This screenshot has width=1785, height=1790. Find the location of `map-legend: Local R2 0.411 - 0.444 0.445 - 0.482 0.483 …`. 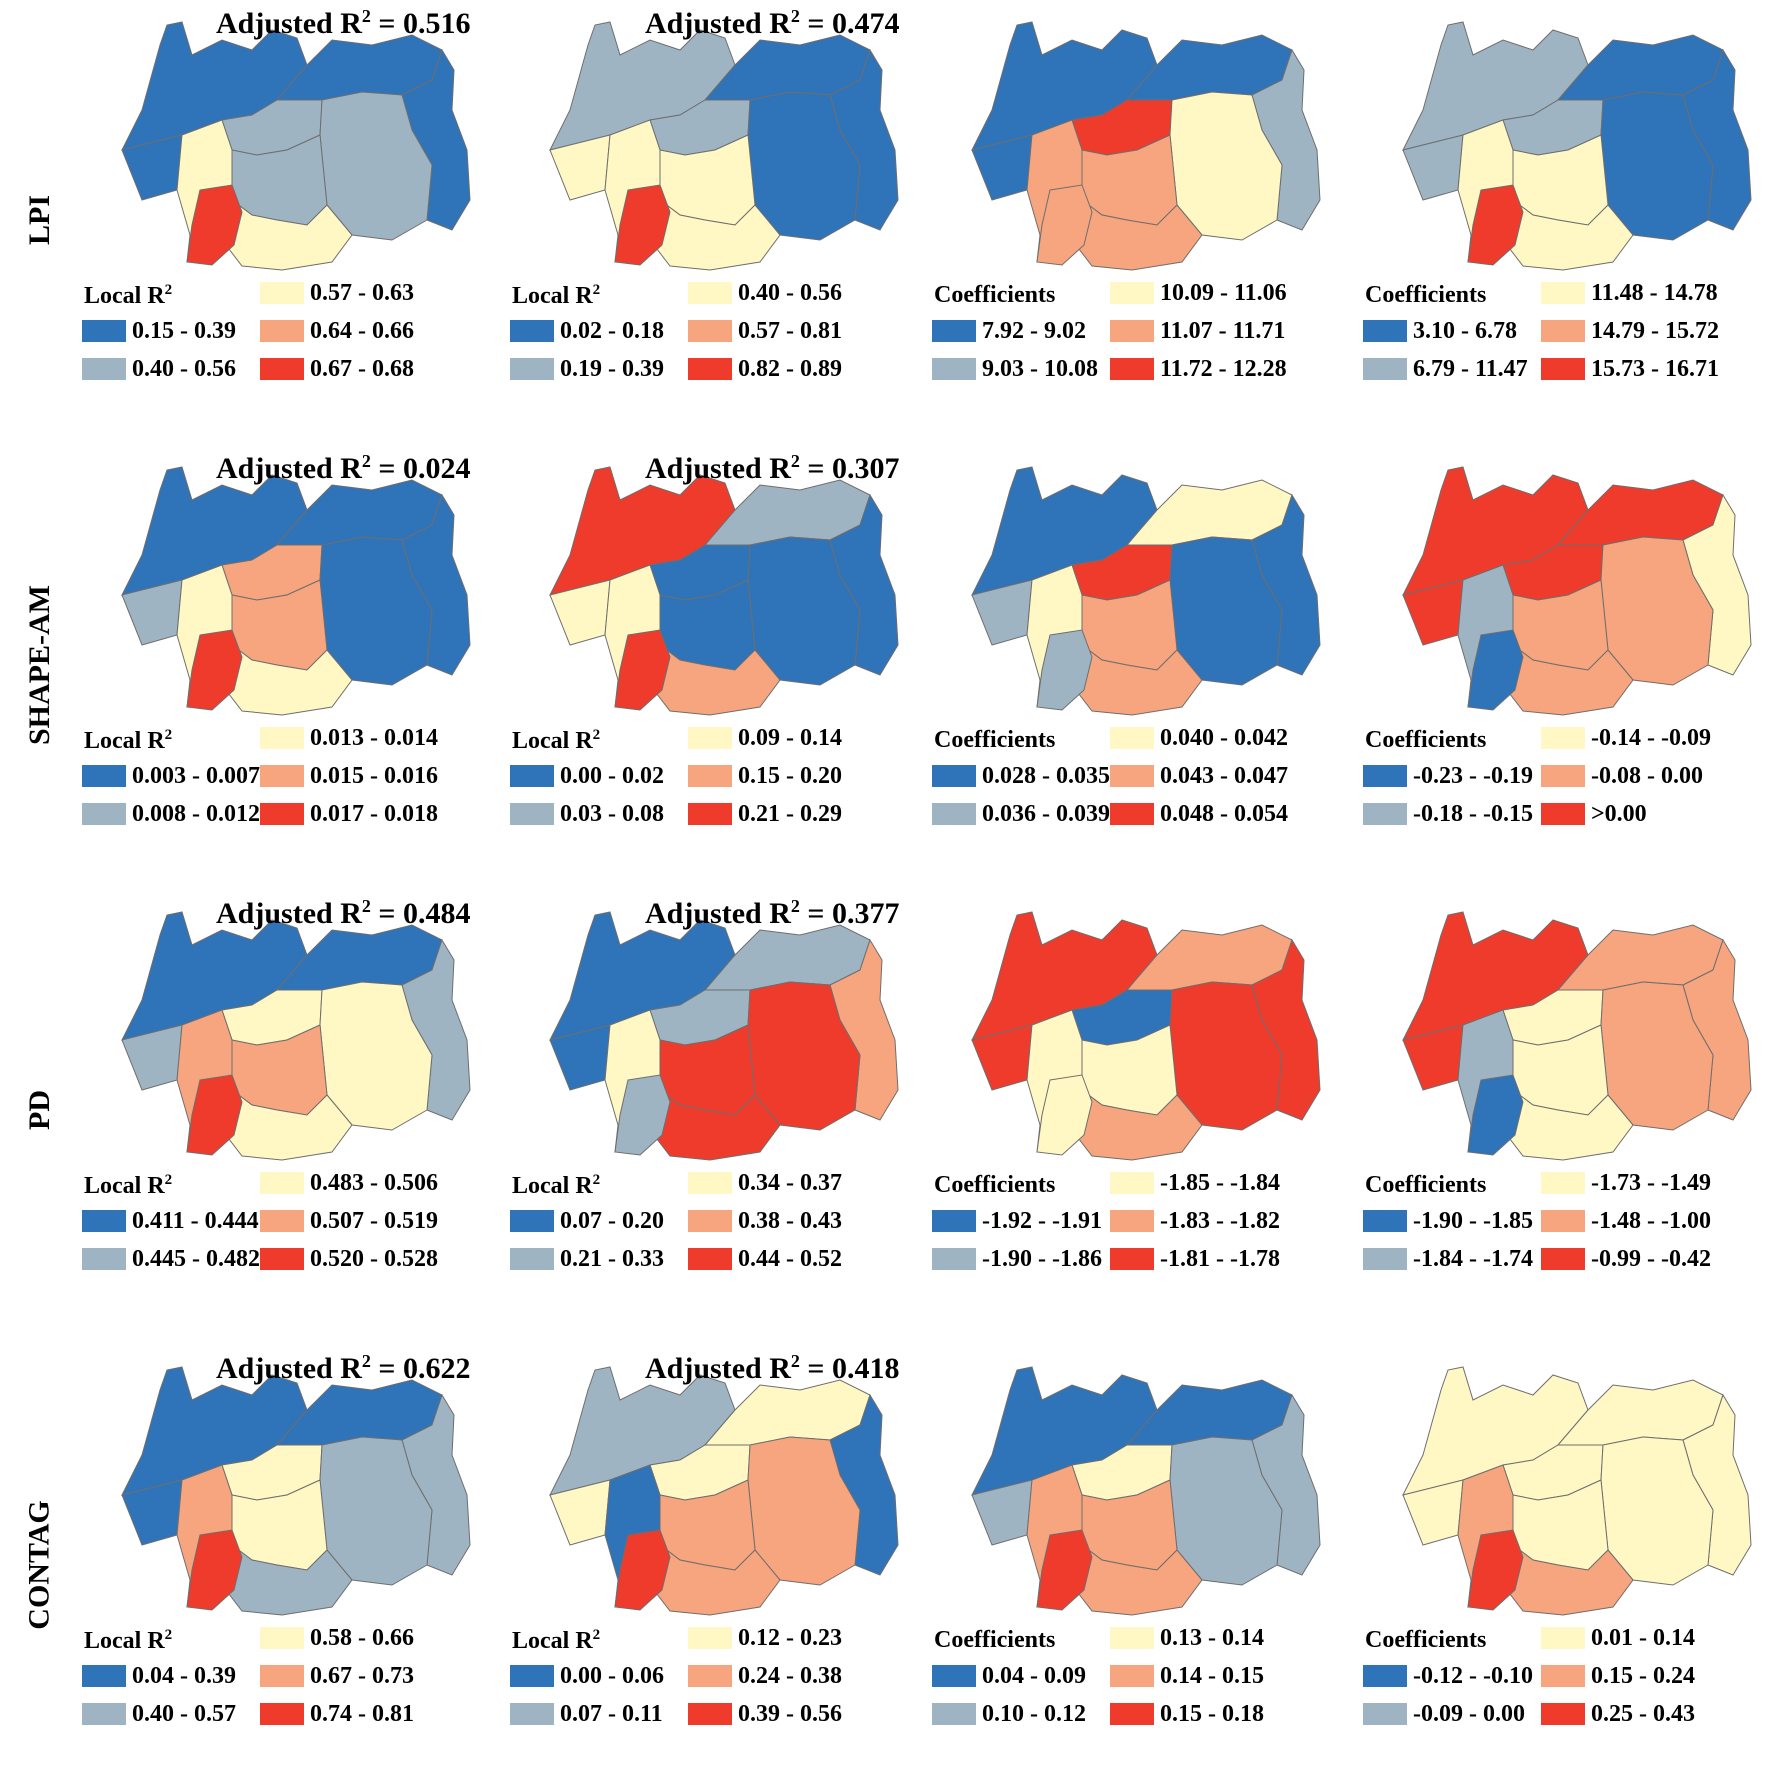

map-legend: Local R2 0.411 - 0.444 0.445 - 0.482 0.483 … is located at coordinates (297, 1236).